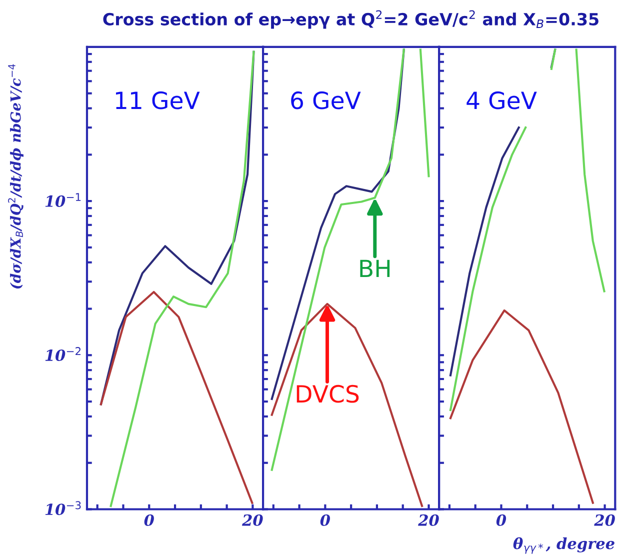 The width and height of the screenshot is (617, 559). I want to click on annotation: 11 GeV, so click(158, 100).